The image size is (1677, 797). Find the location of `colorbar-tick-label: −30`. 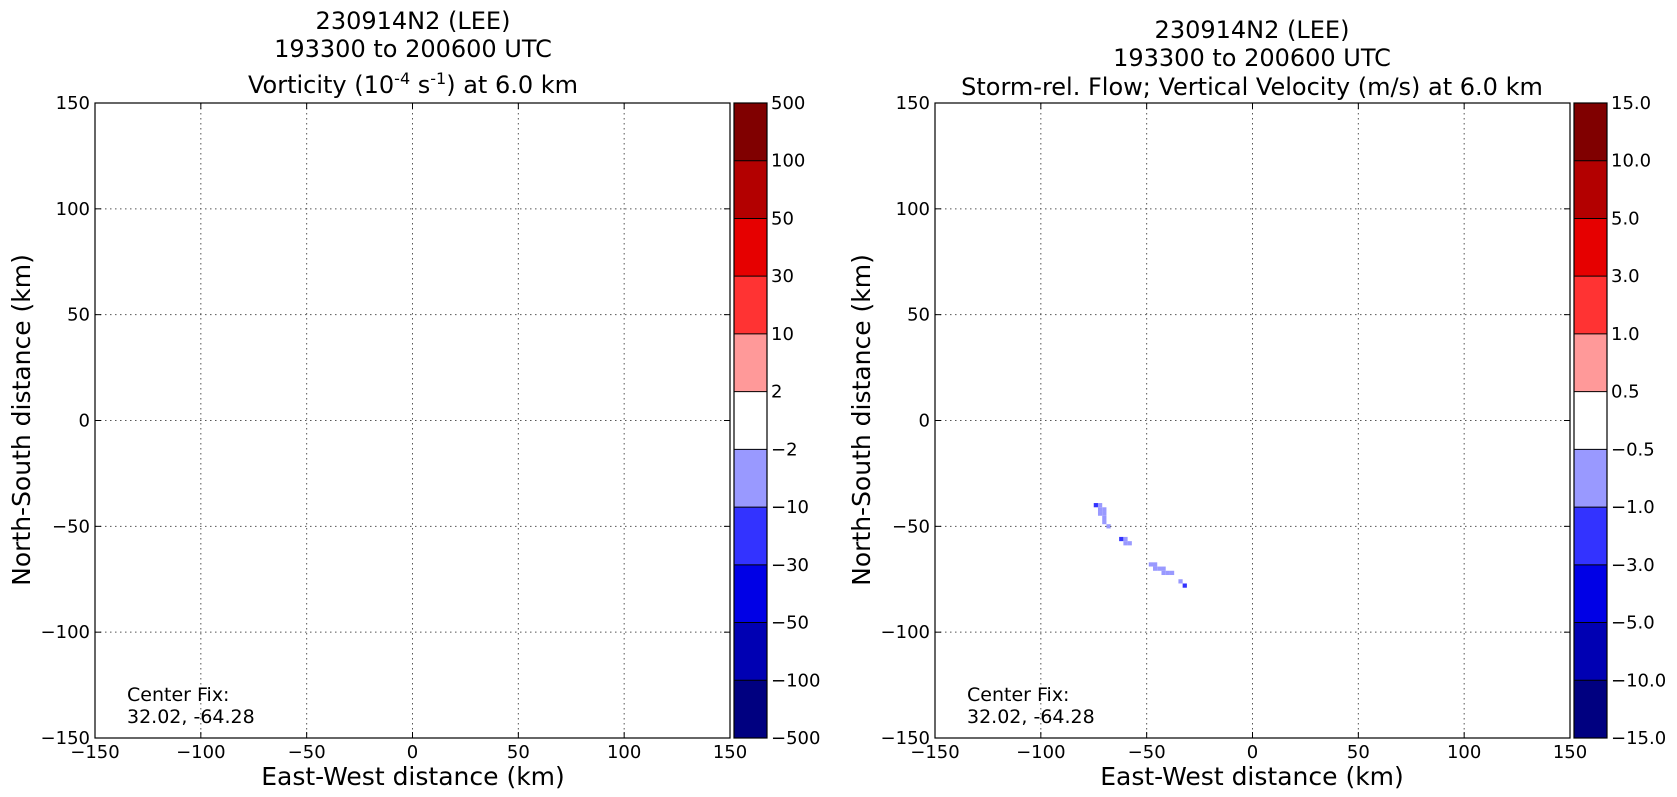

colorbar-tick-label: −30 is located at coordinates (790, 565).